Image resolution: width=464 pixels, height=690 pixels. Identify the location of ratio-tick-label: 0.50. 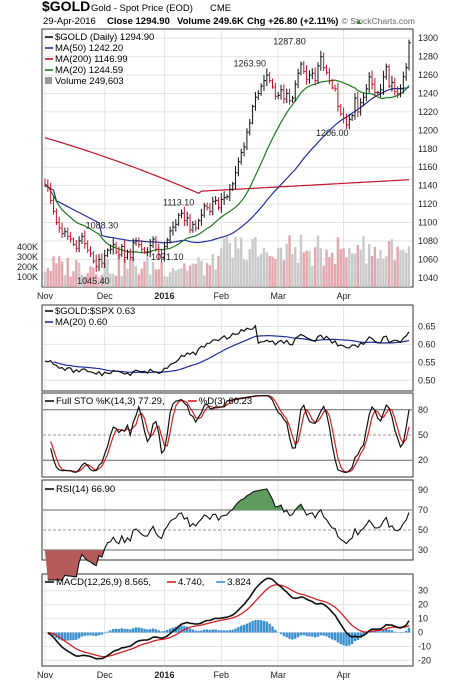
(427, 380).